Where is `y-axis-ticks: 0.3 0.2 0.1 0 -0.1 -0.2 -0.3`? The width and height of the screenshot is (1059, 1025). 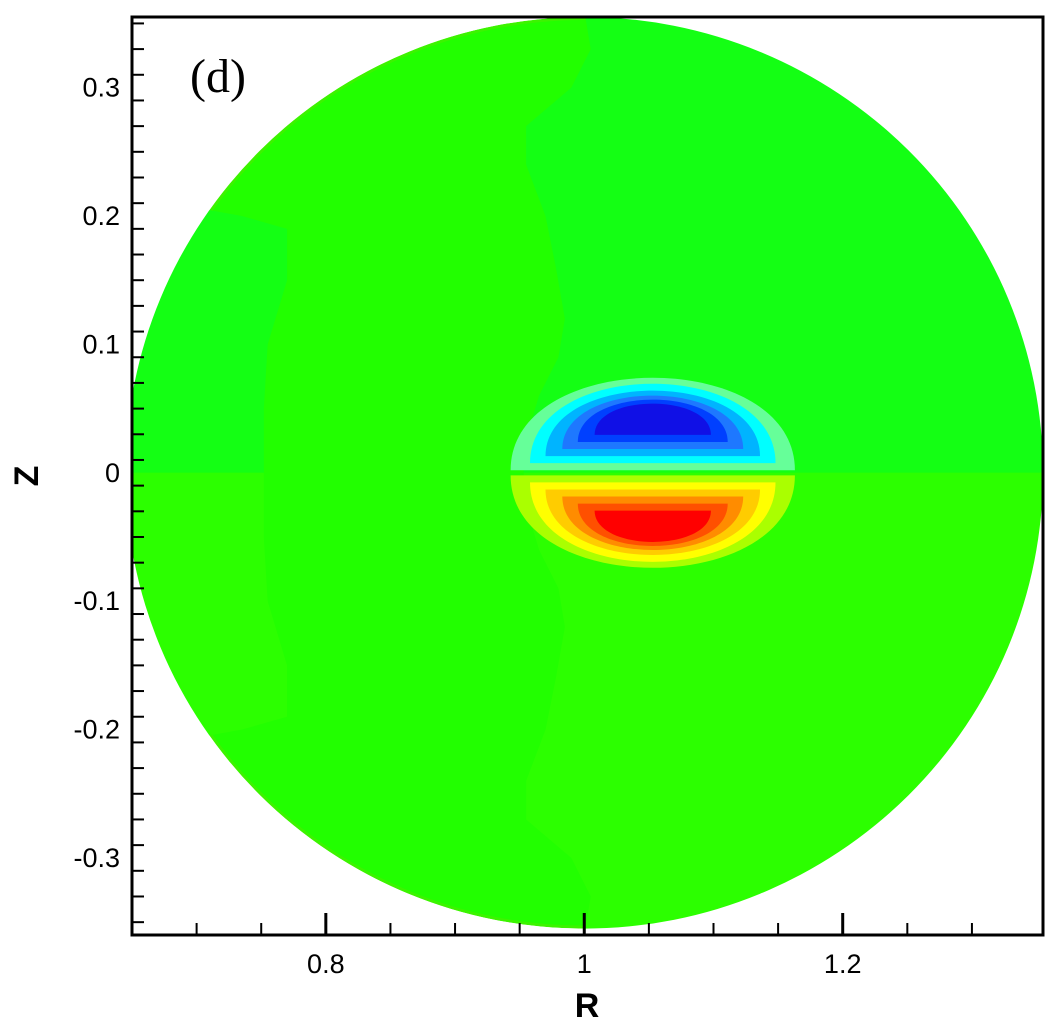
y-axis-ticks: 0.3 0.2 0.1 0 -0.1 -0.2 -0.3 is located at coordinates (108, 473).